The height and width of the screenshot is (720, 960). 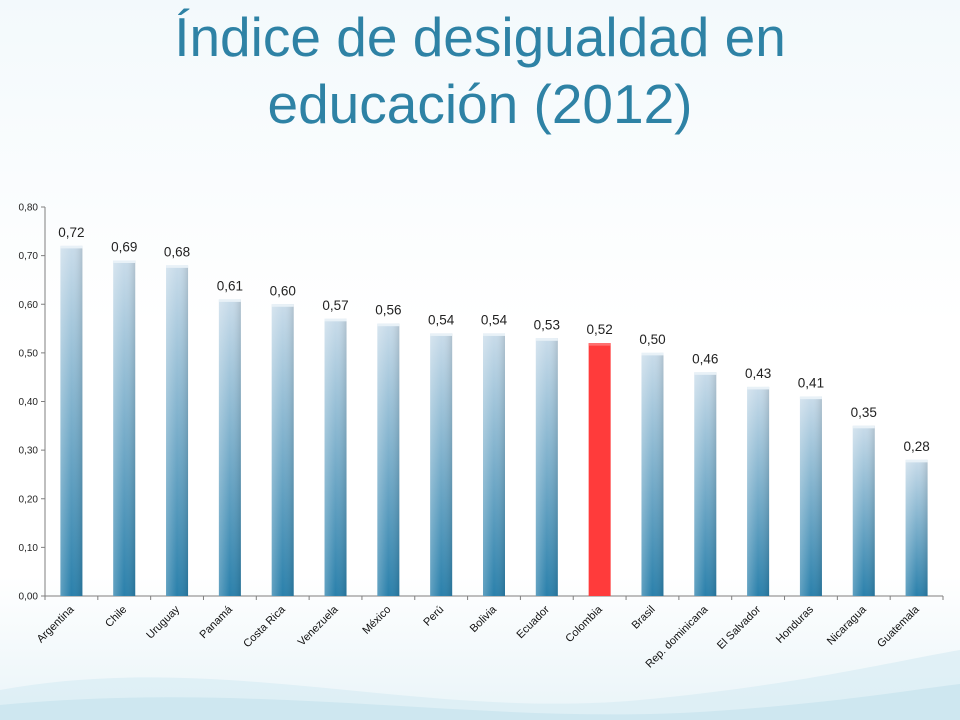 I want to click on x-tick-label: Costa Rica, so click(x=264, y=626).